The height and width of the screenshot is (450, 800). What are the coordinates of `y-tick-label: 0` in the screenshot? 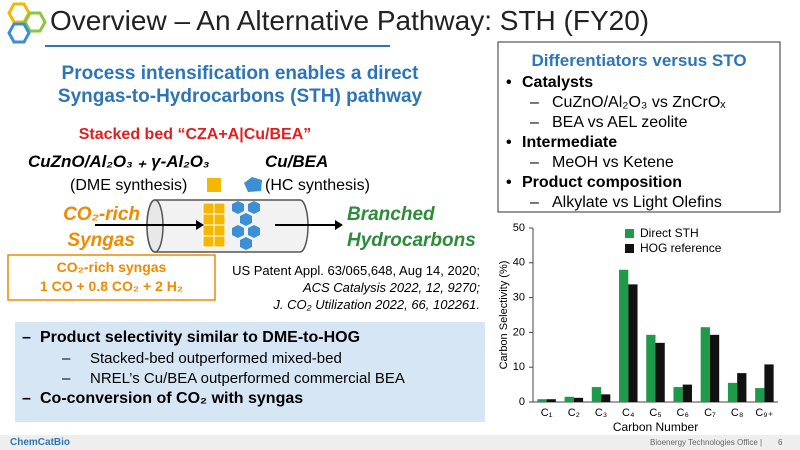 It's located at (522, 402).